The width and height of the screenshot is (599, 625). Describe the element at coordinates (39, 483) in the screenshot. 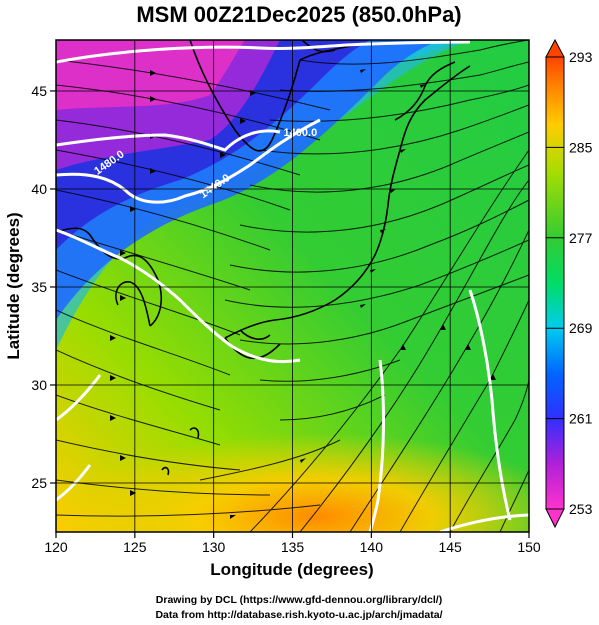

I see `y-tick-label: 25` at that location.